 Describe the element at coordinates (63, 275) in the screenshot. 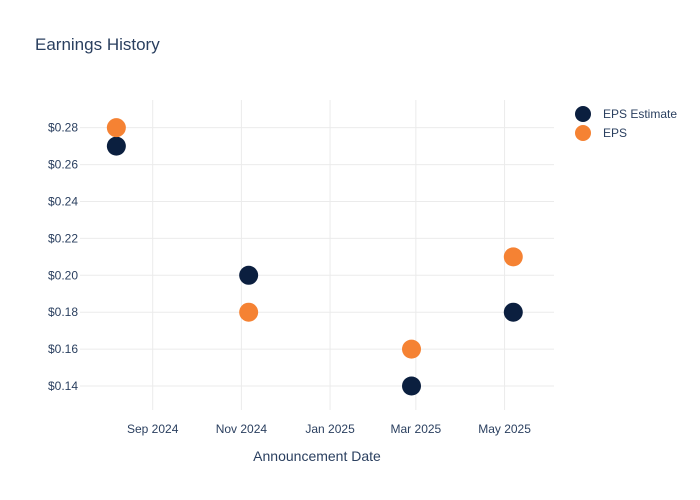

I see `y-tick-label: $0.20` at that location.